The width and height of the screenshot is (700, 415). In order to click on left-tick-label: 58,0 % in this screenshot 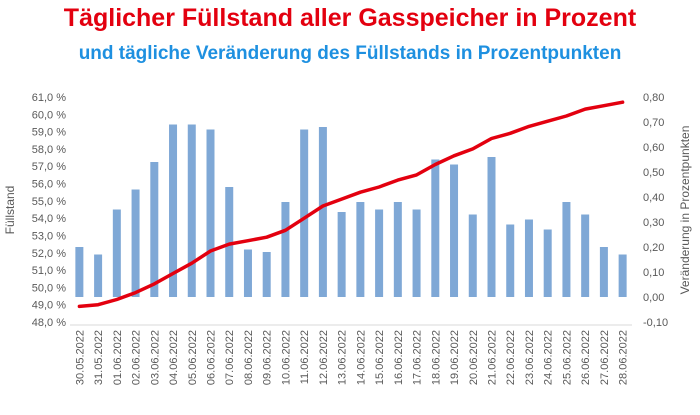, I will do `click(49, 150)`.